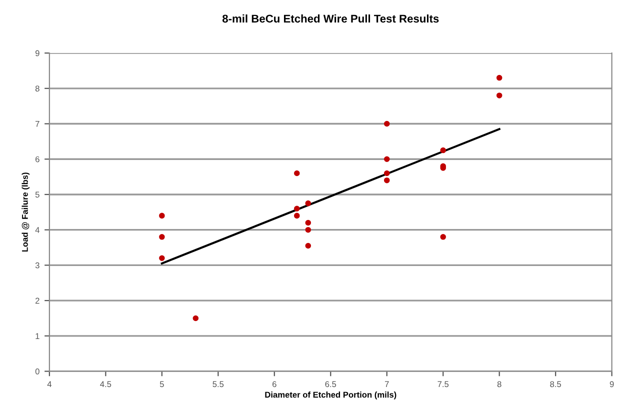 The height and width of the screenshot is (408, 618). Describe the element at coordinates (37, 195) in the screenshot. I see `y-tick-label: 5` at that location.